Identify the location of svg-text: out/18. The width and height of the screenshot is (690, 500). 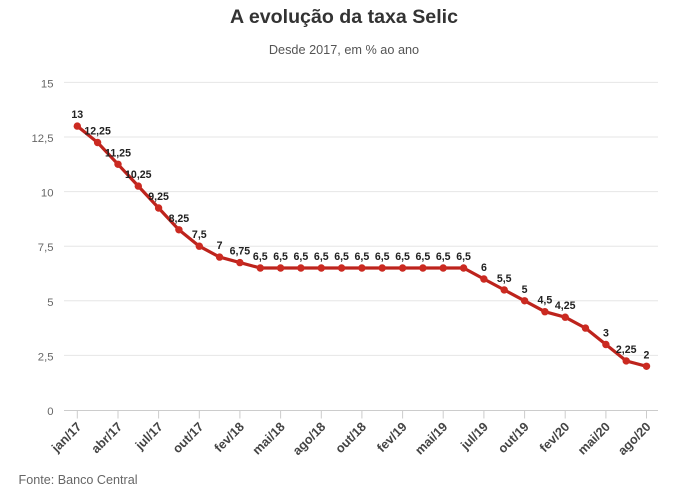
(351, 438).